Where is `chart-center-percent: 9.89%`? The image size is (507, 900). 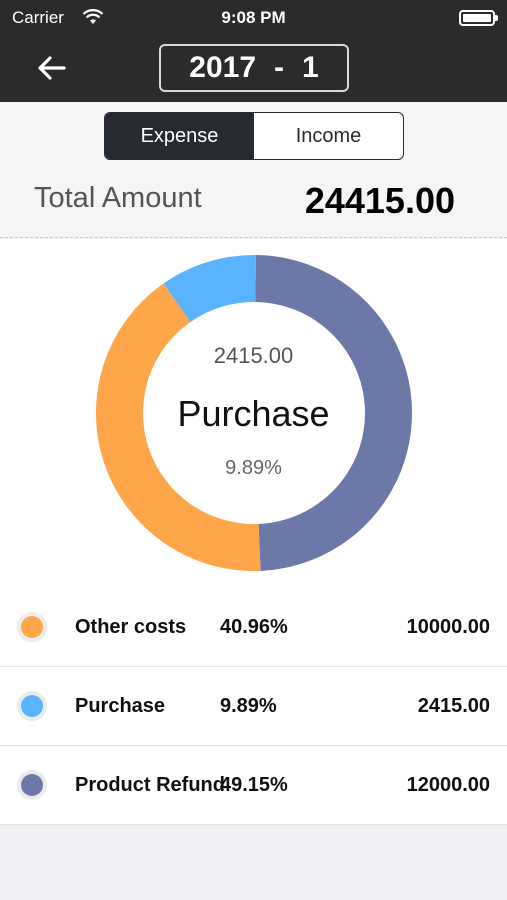 chart-center-percent: 9.89% is located at coordinates (253, 468).